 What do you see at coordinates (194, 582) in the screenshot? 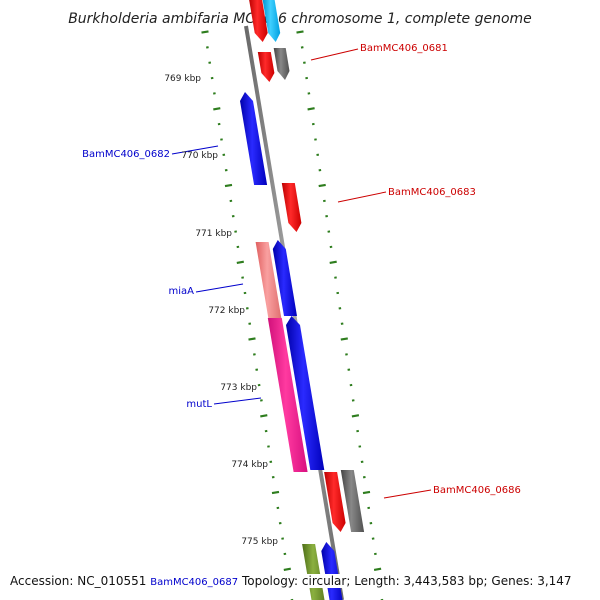
I see `gene-label-bammc406-0687: BamMC406_0687` at bounding box center [194, 582].